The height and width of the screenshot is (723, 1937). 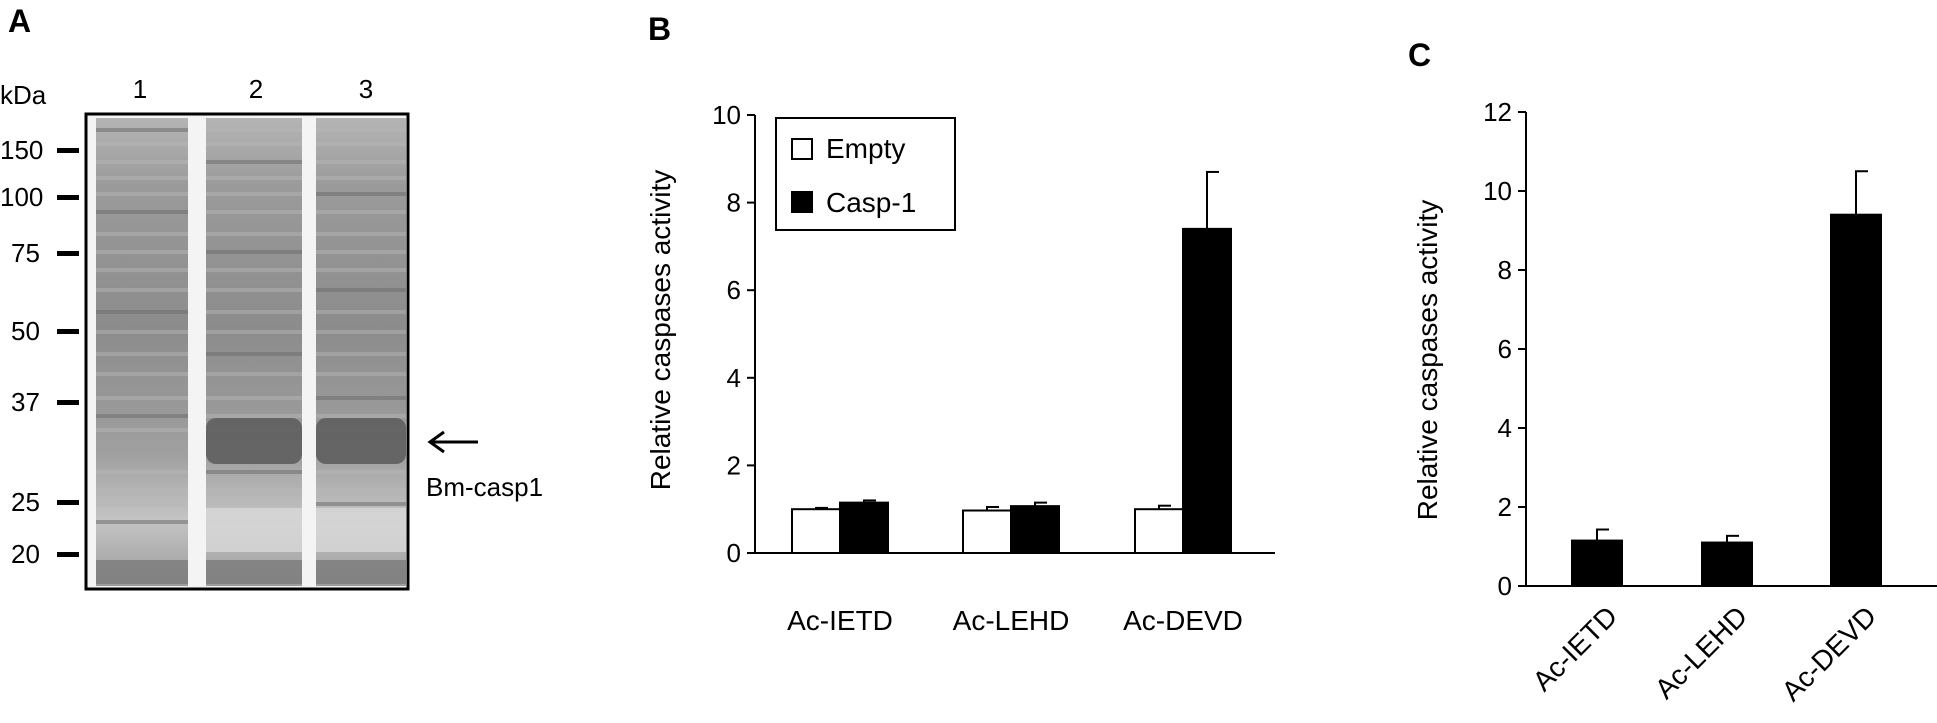 What do you see at coordinates (39, 352) in the screenshot?
I see `marker-ladder: 150 100 75 50 37 25 20` at bounding box center [39, 352].